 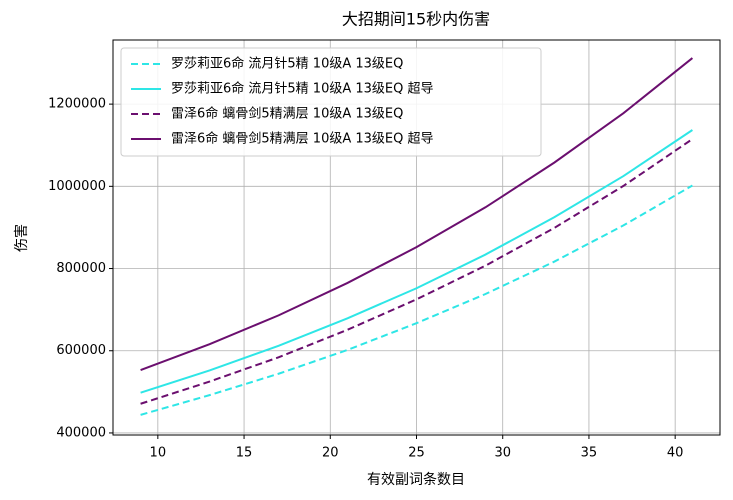 What do you see at coordinates (287, 64) in the screenshot?
I see `legend-label: 罗莎莉亚6命 流月针5精 10级A 13级EQ` at bounding box center [287, 64].